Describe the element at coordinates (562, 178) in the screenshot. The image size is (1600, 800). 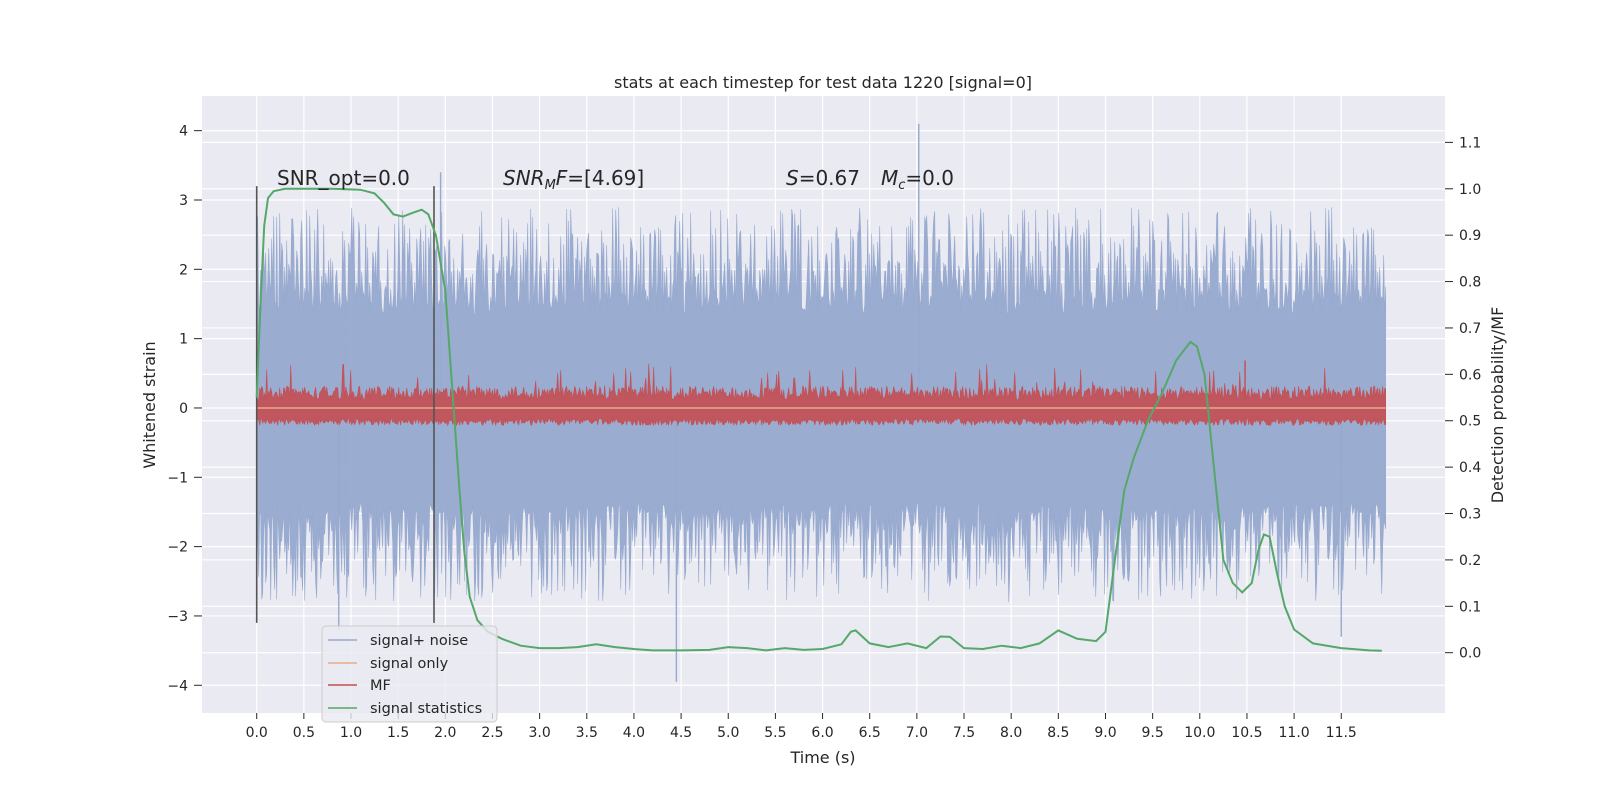
I see `annotation-snr-mf-f: F` at that location.